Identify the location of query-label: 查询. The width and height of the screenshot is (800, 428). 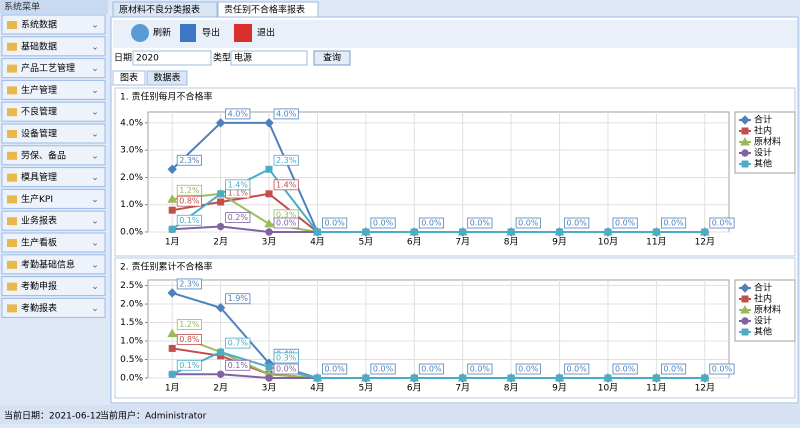
(332, 58).